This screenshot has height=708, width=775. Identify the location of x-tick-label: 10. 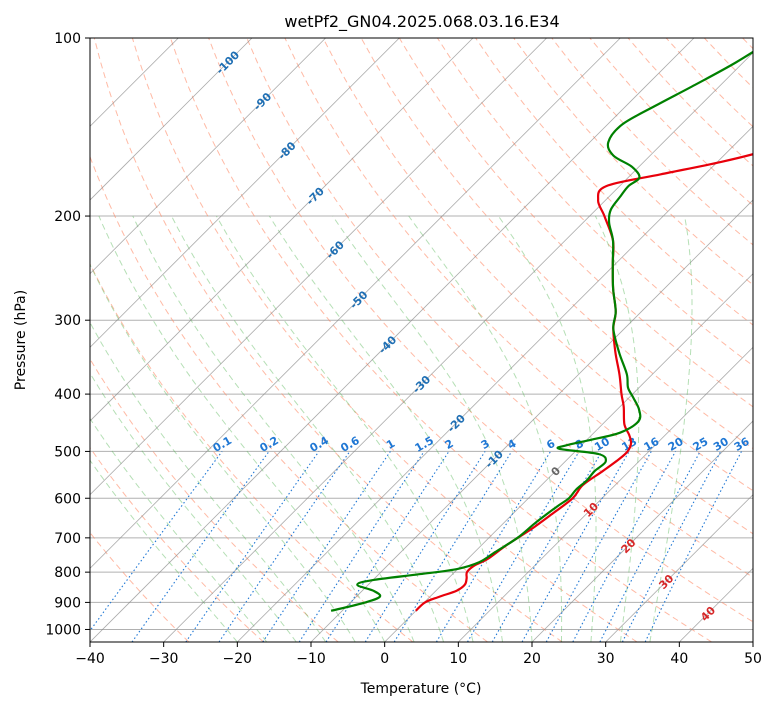
(458, 659).